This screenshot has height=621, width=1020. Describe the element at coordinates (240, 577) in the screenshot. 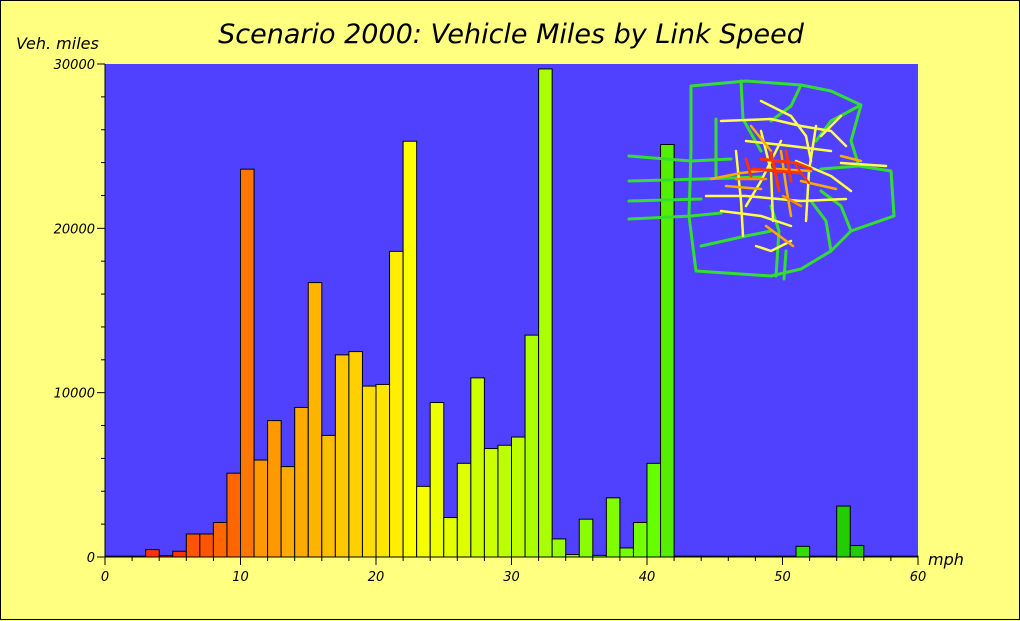

I see `x-tick-label: 10` at that location.